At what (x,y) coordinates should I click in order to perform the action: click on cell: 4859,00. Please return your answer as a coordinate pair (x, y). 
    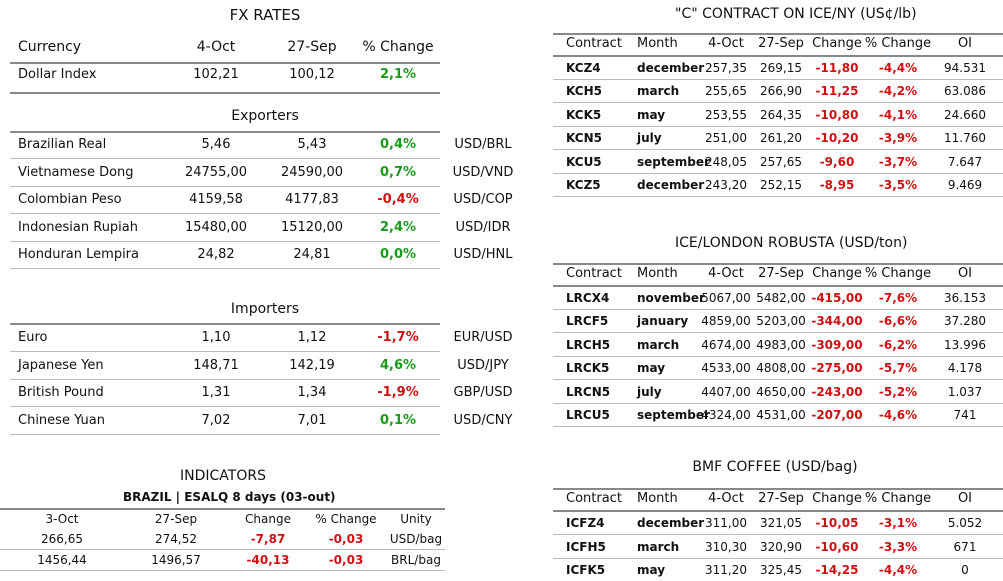
    Looking at the image, I should click on (726, 321).